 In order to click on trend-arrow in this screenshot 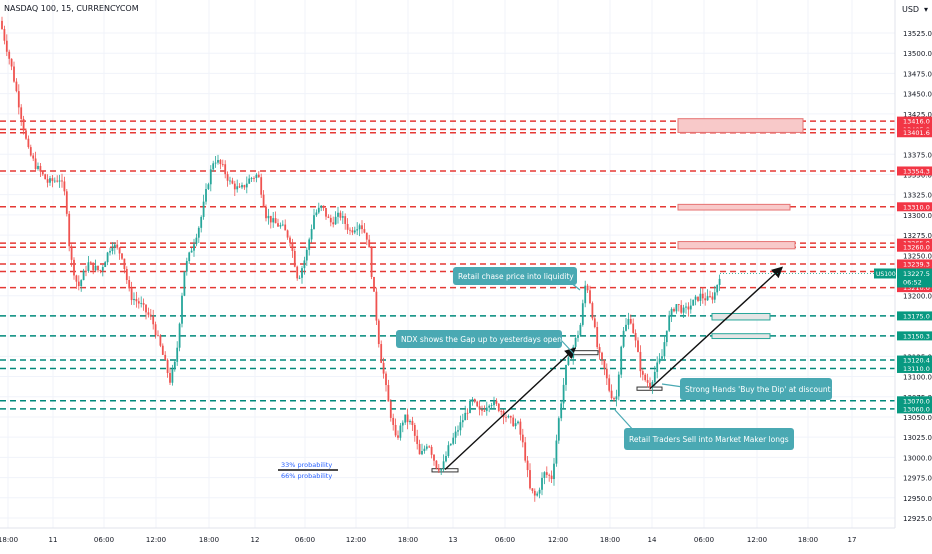, I will do `click(510, 409)`.